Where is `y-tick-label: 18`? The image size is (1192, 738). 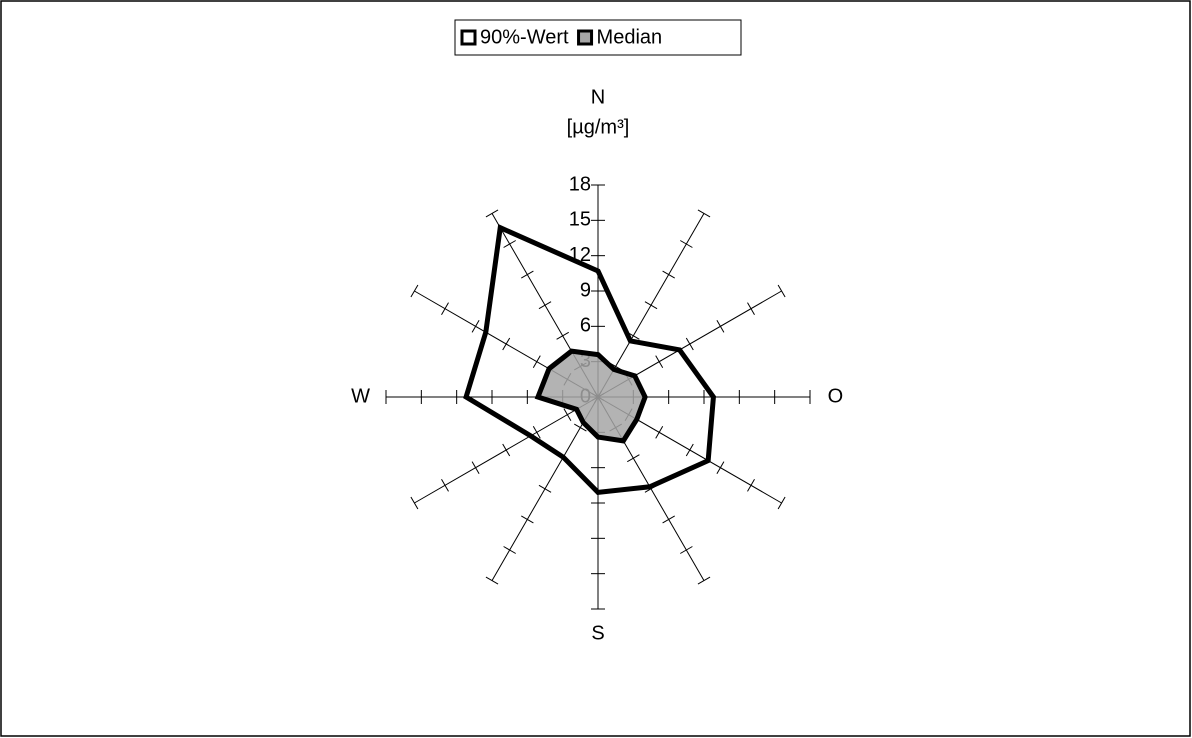
y-tick-label: 18 is located at coordinates (580, 184).